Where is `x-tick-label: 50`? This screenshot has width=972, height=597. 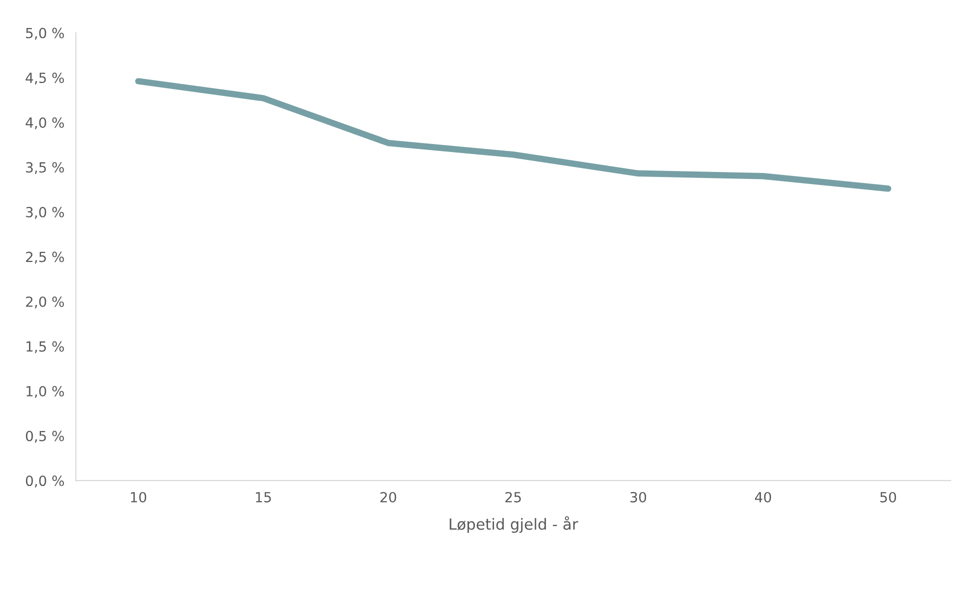 x-tick-label: 50 is located at coordinates (888, 497).